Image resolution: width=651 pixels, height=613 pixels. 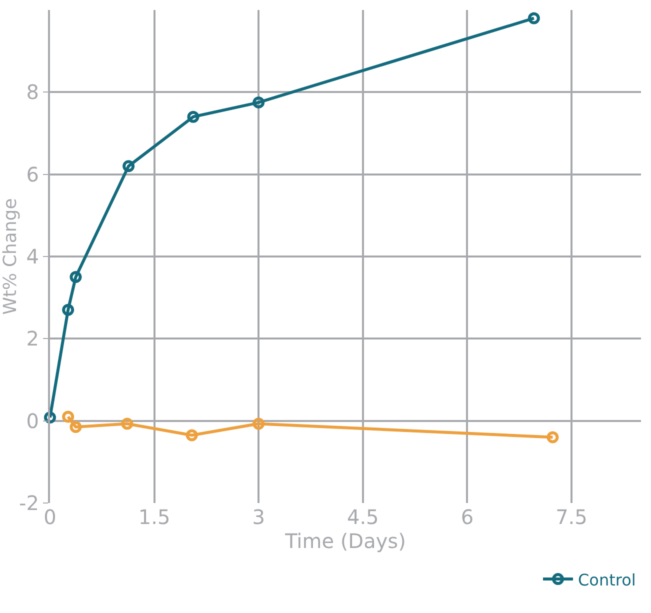 What do you see at coordinates (10, 256) in the screenshot?
I see `y-axis-title: Wt% Change` at bounding box center [10, 256].